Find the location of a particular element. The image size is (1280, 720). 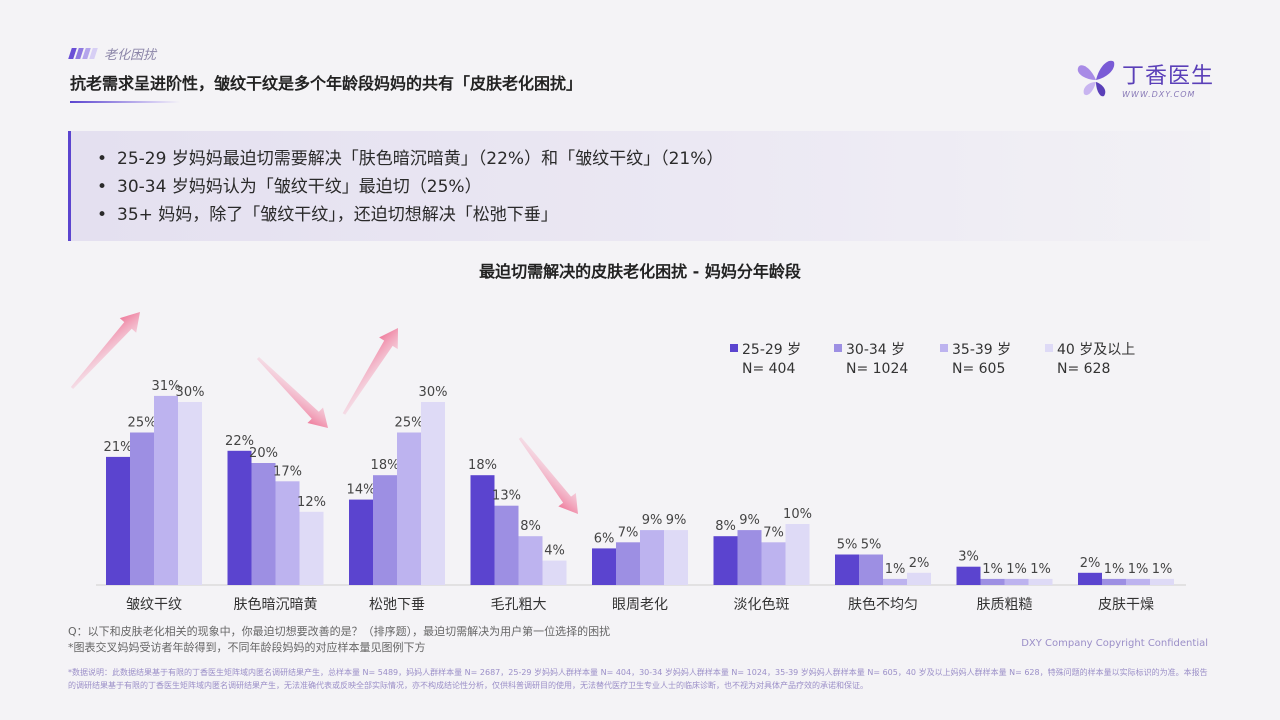

bar-value-label: 3% is located at coordinates (968, 557).